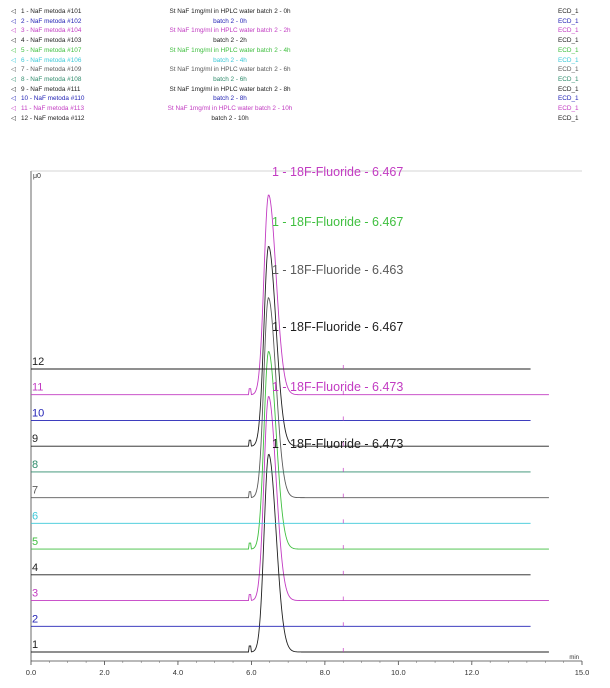 This screenshot has height=688, width=610. What do you see at coordinates (305, 119) in the screenshot?
I see `legend-row: ◁ 12 - NaF metoda #112 batch 2 - 10h ECD_1` at bounding box center [305, 119].